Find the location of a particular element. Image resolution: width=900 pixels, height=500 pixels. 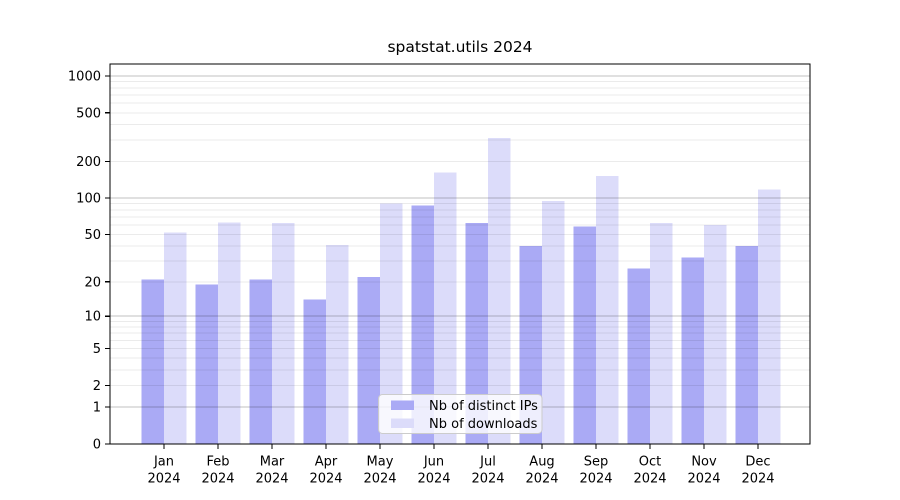

x-tick-label-month: Sep is located at coordinates (596, 462).